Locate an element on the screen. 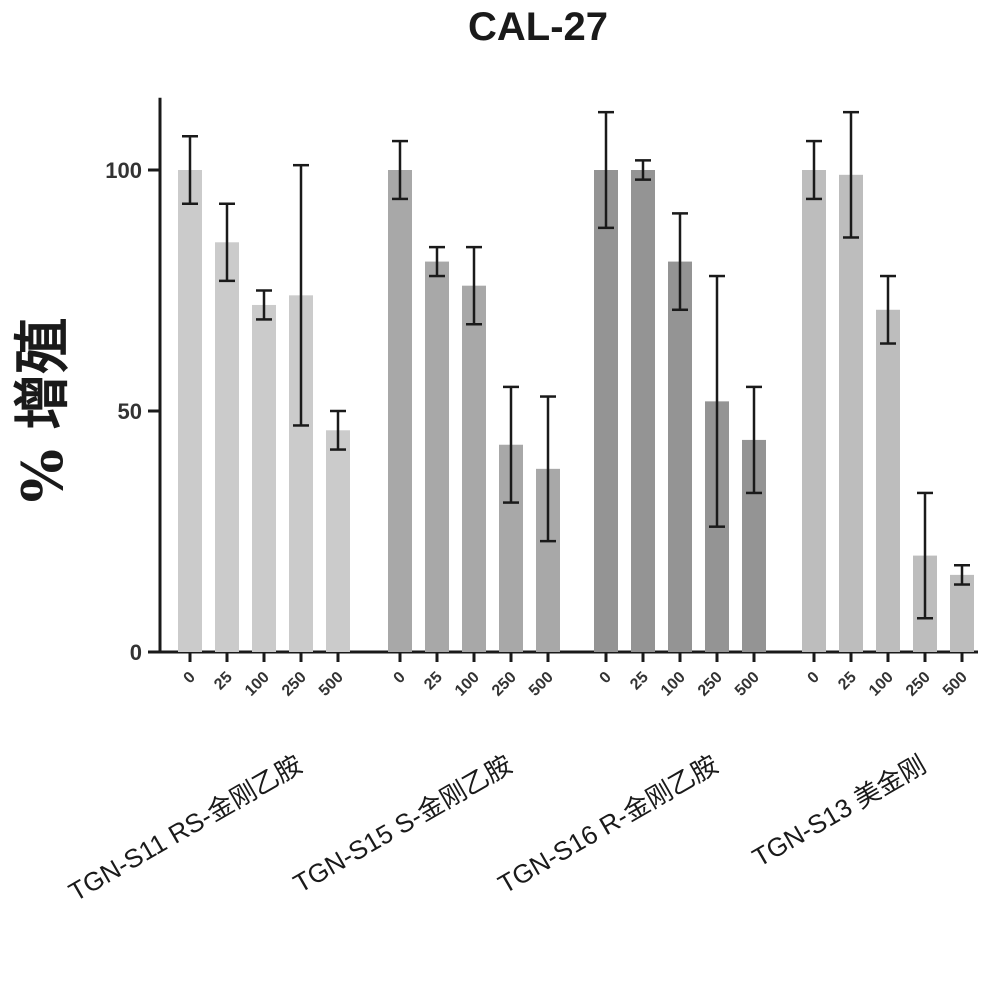 Image resolution: width=1000 pixels, height=986 pixels. x-axis is located at coordinates (569, 657).